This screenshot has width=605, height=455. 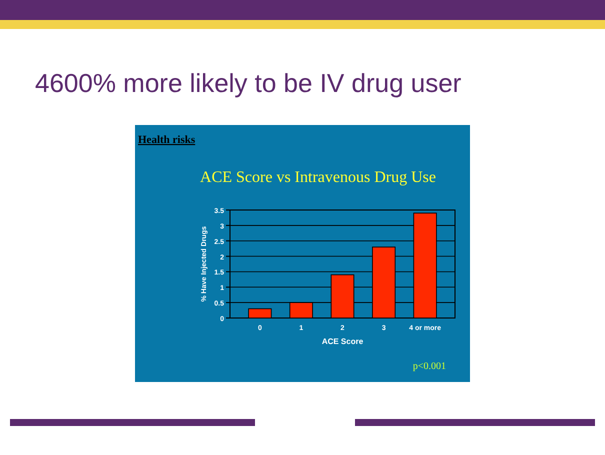 I want to click on bar, so click(x=260, y=313).